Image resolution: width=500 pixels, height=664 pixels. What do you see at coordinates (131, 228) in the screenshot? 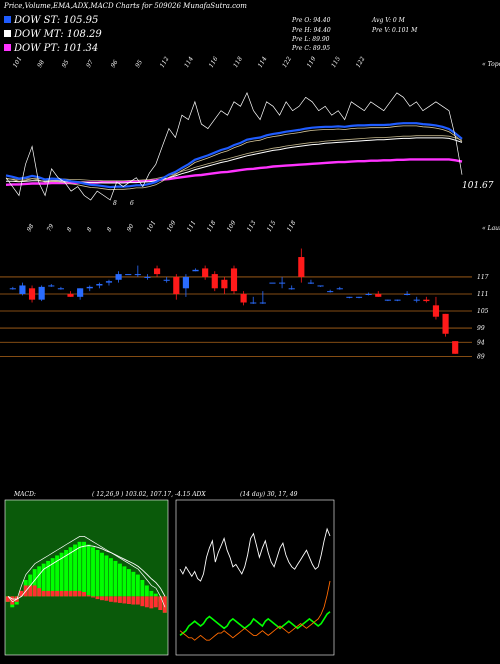
I see `candle-top-label: 90` at bounding box center [131, 228].